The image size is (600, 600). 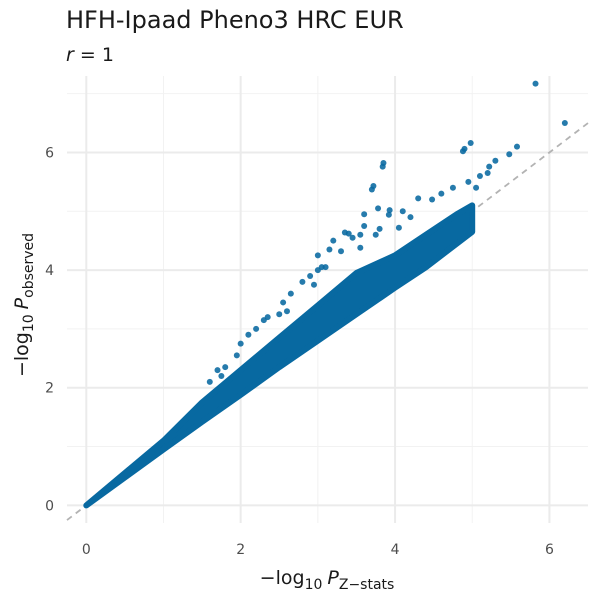 What do you see at coordinates (549, 550) in the screenshot?
I see `x-tick-label: 6` at bounding box center [549, 550].